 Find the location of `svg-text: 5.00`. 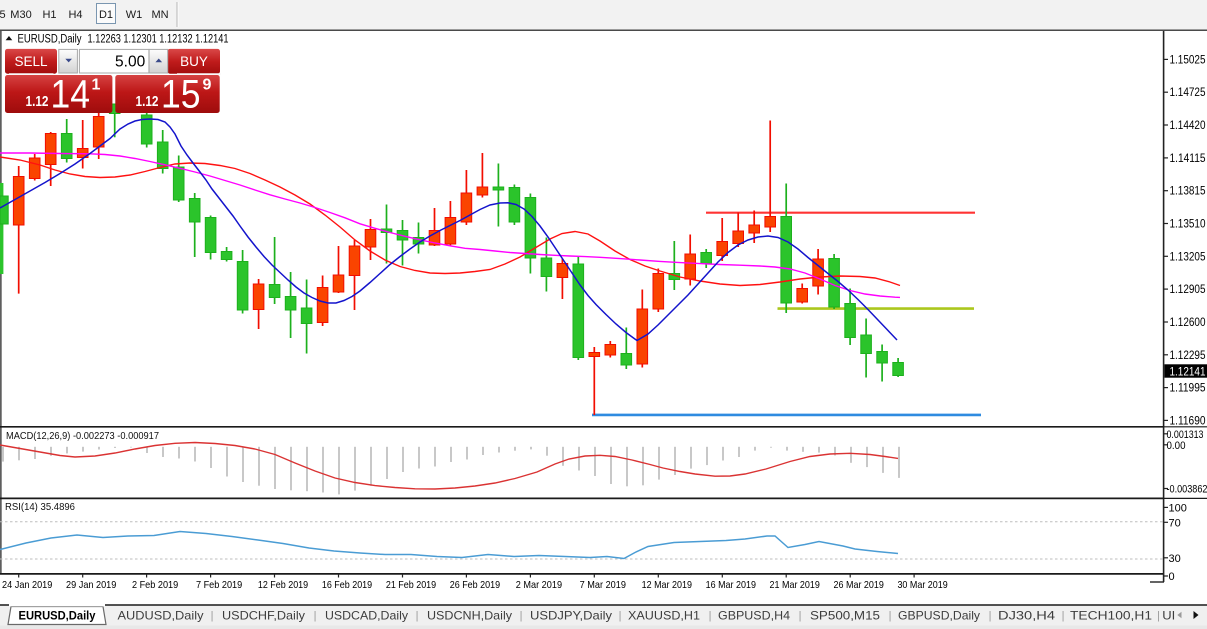

svg-text: 5.00 is located at coordinates (130, 62).